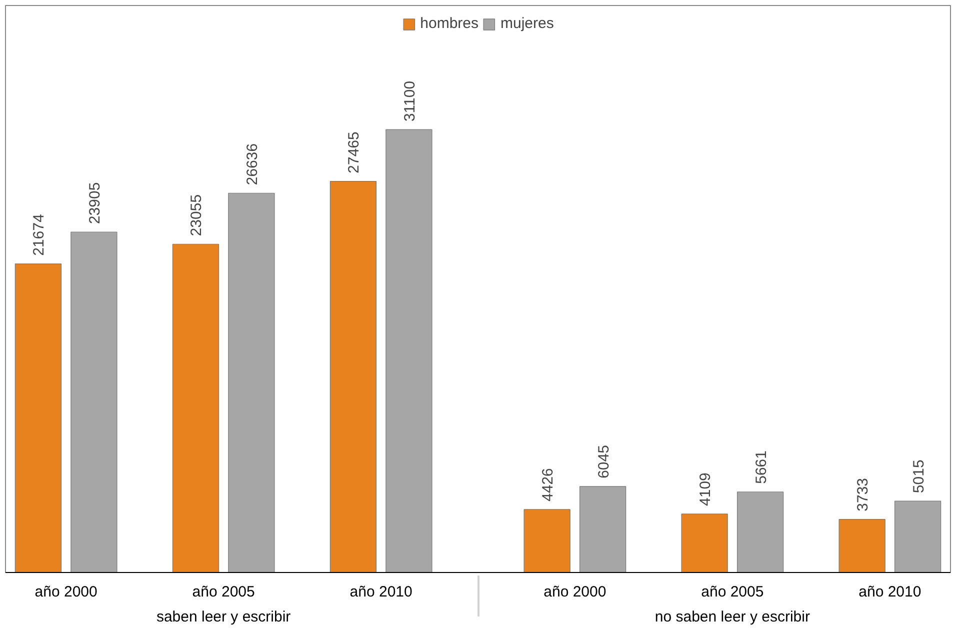 The height and width of the screenshot is (632, 959). What do you see at coordinates (919, 477) in the screenshot?
I see `data-label: 5015` at bounding box center [919, 477].